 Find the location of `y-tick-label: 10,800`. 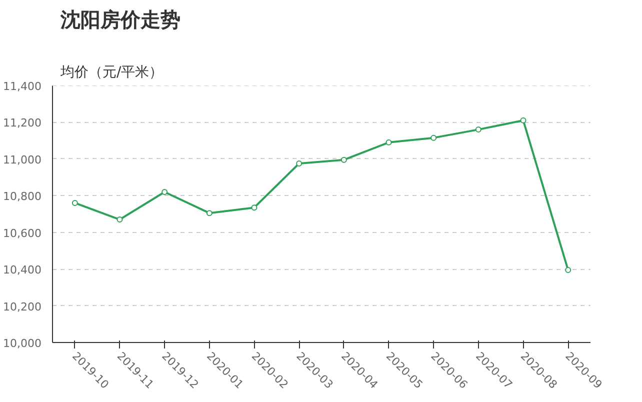

y-tick-label: 10,800 is located at coordinates (22, 197).